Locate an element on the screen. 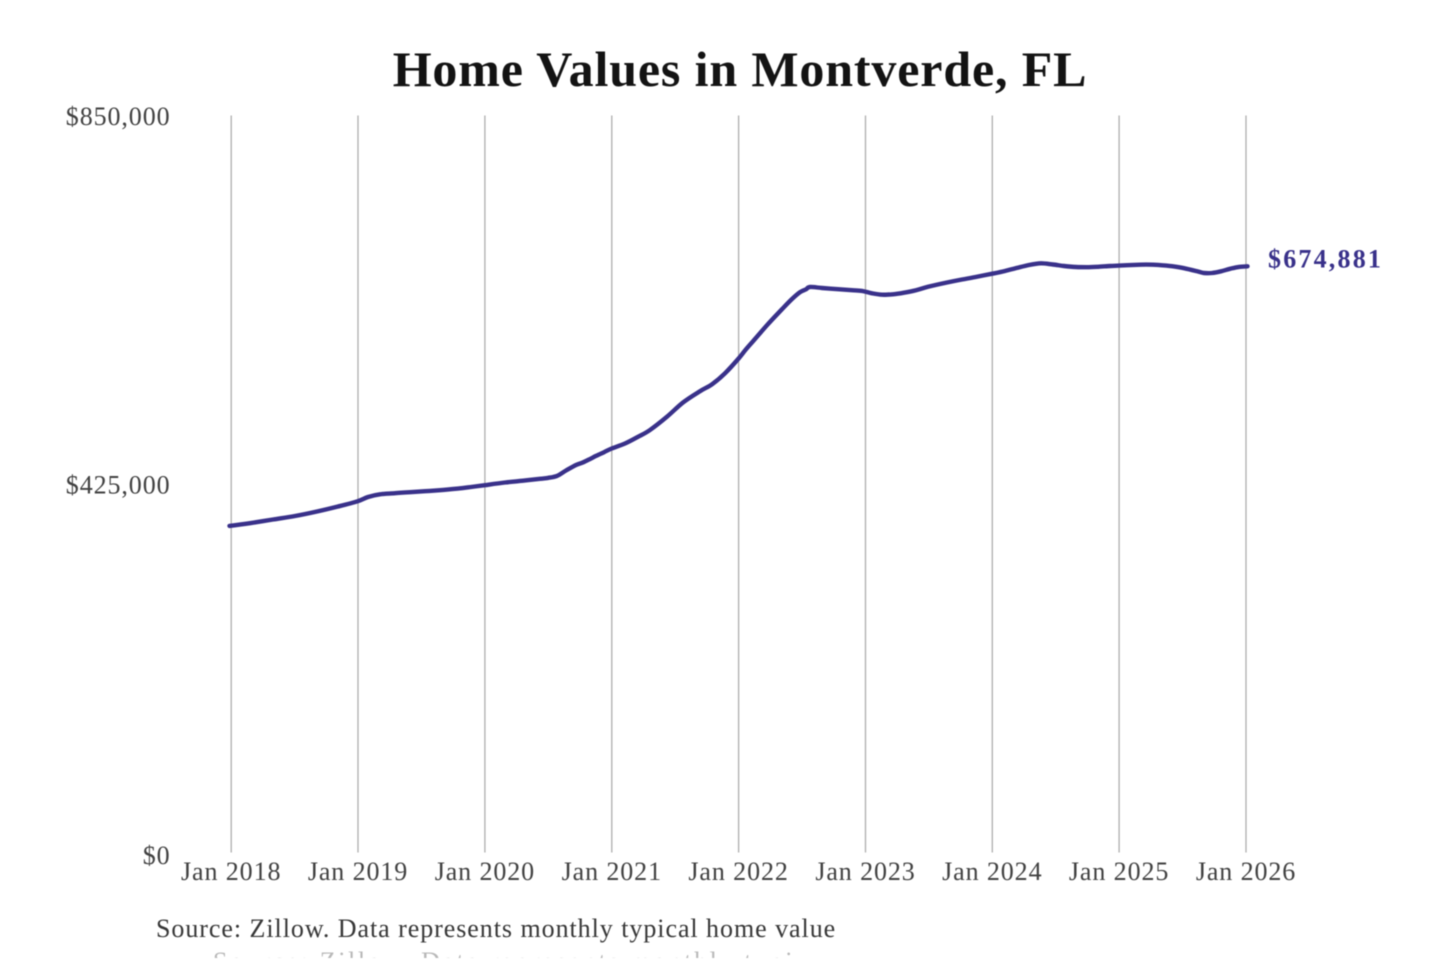 Image resolution: width=1440 pixels, height=960 pixels. svg-text: Jan 2023 is located at coordinates (865, 871).